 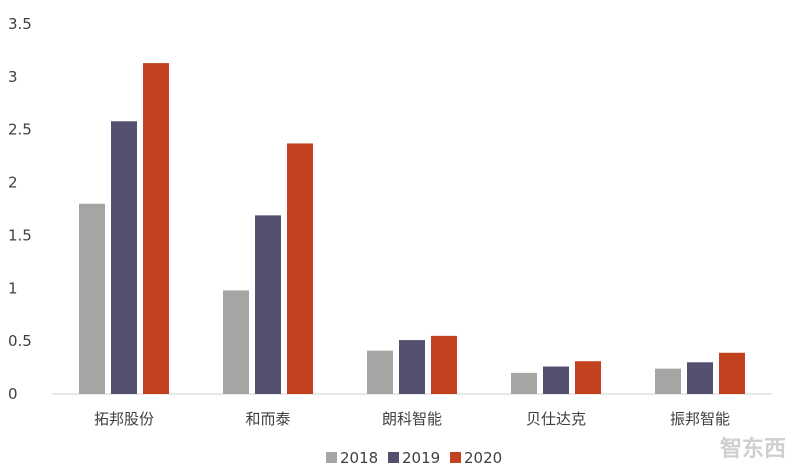 I want to click on x-category-label: 朗科智能, so click(x=412, y=419).